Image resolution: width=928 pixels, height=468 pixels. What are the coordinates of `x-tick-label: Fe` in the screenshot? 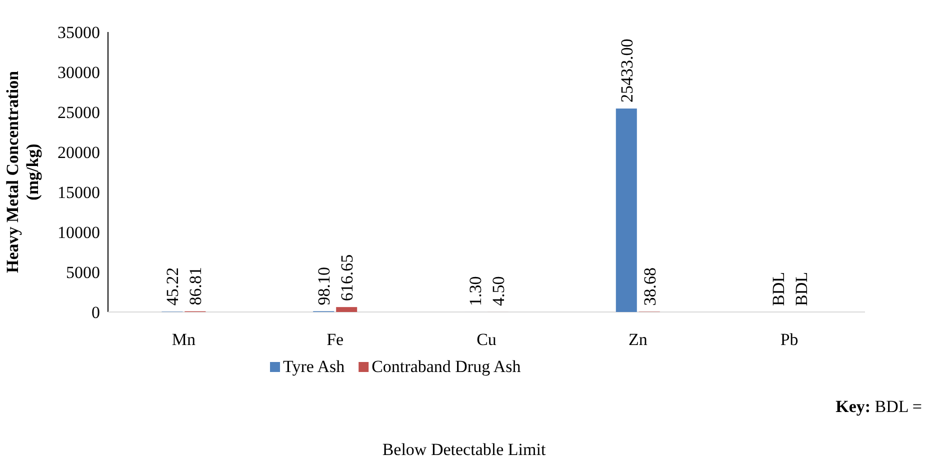 It's located at (335, 339).